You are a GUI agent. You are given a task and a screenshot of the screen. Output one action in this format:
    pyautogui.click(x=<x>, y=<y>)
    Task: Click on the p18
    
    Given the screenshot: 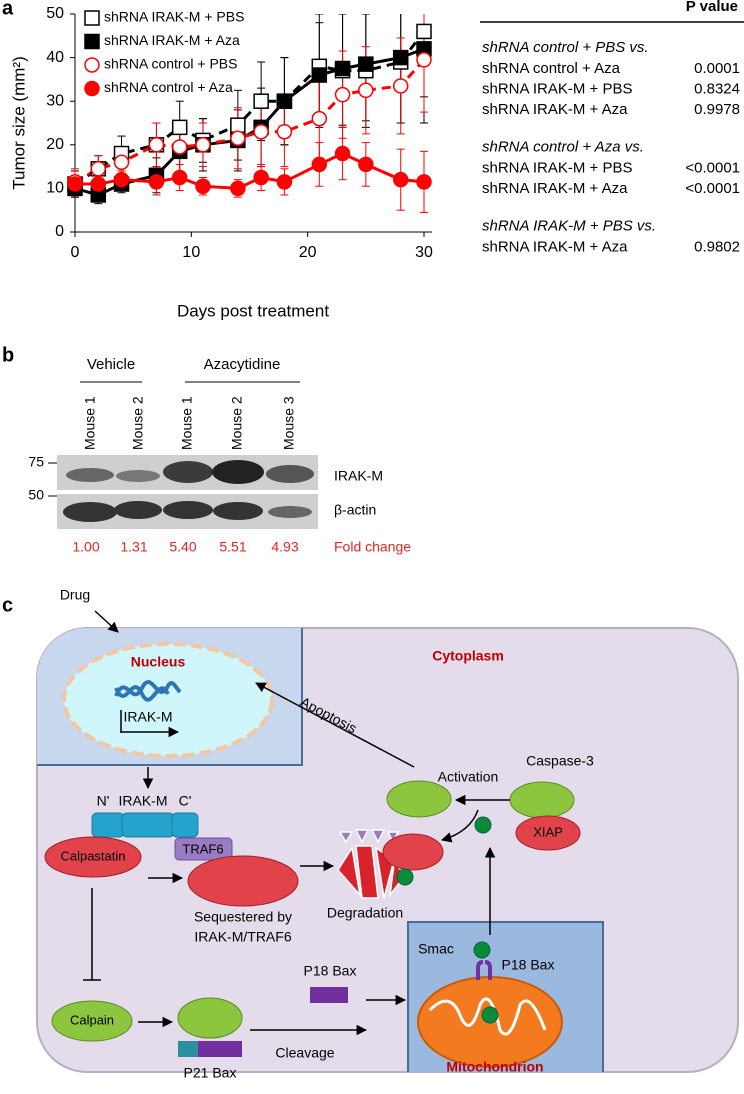 What is the action you would take?
    pyautogui.click(x=329, y=995)
    